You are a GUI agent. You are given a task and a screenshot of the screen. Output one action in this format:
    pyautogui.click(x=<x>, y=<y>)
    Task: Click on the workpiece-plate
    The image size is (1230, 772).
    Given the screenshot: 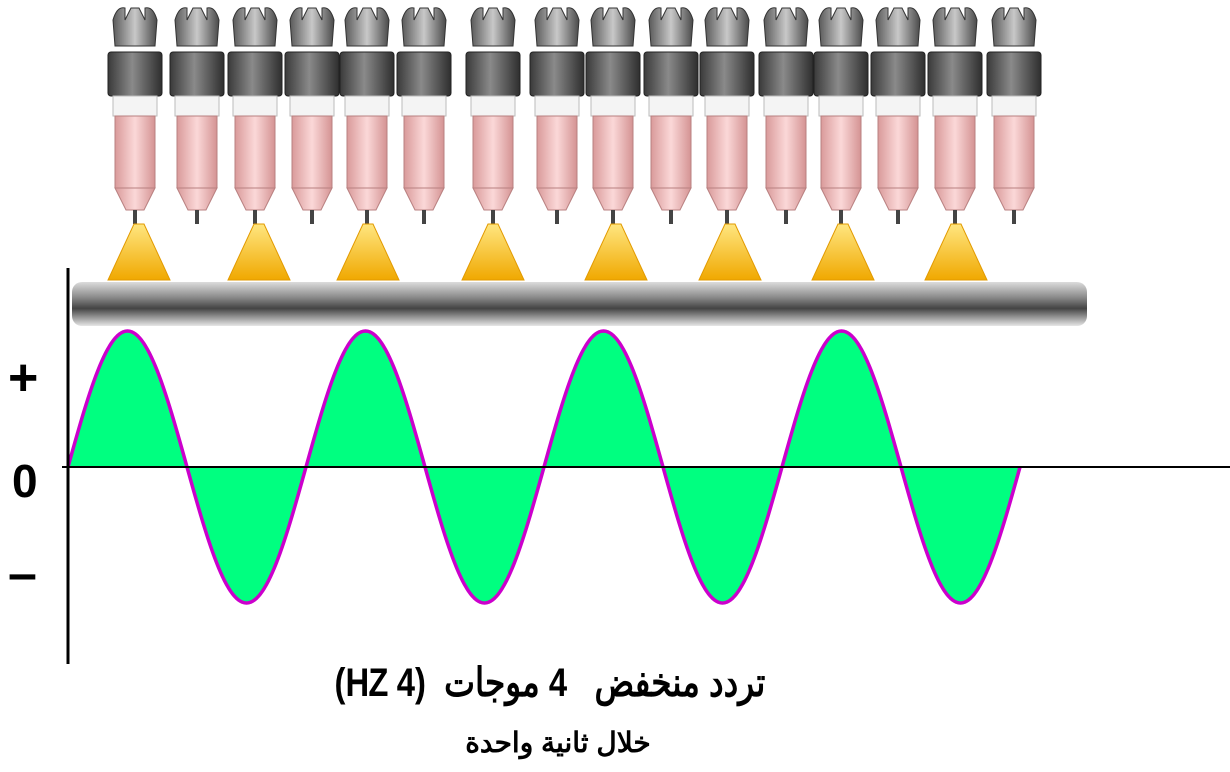 What is the action you would take?
    pyautogui.click(x=579, y=304)
    